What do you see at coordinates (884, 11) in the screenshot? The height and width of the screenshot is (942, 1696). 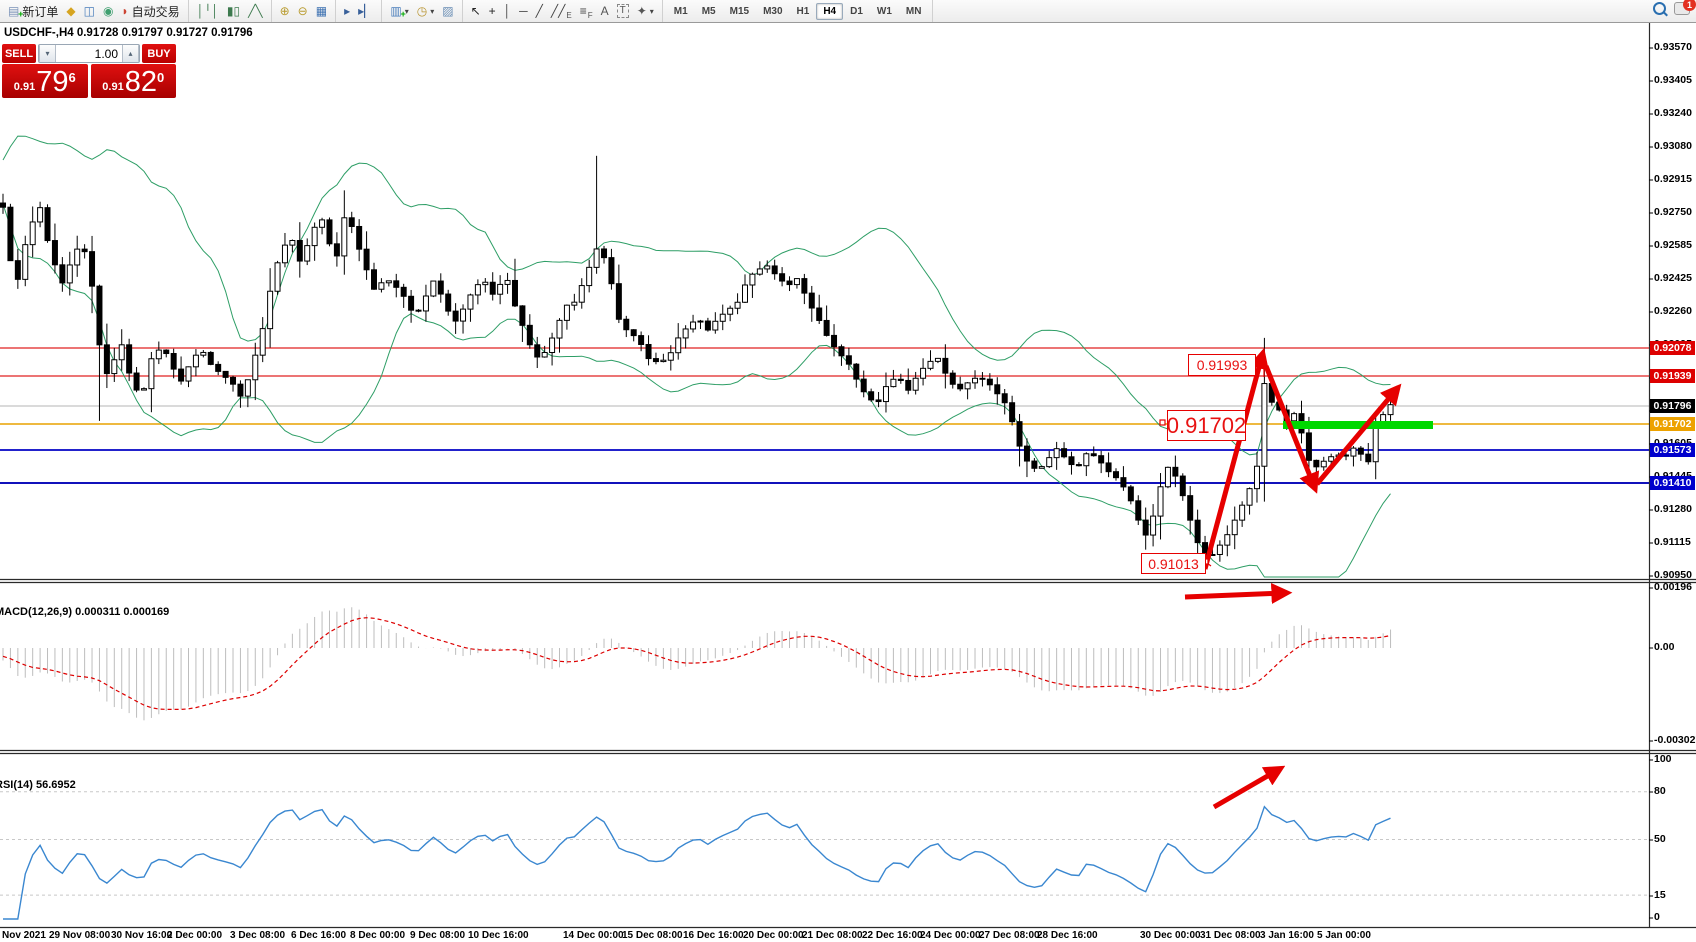 I see `timeframe-w1: W1` at bounding box center [884, 11].